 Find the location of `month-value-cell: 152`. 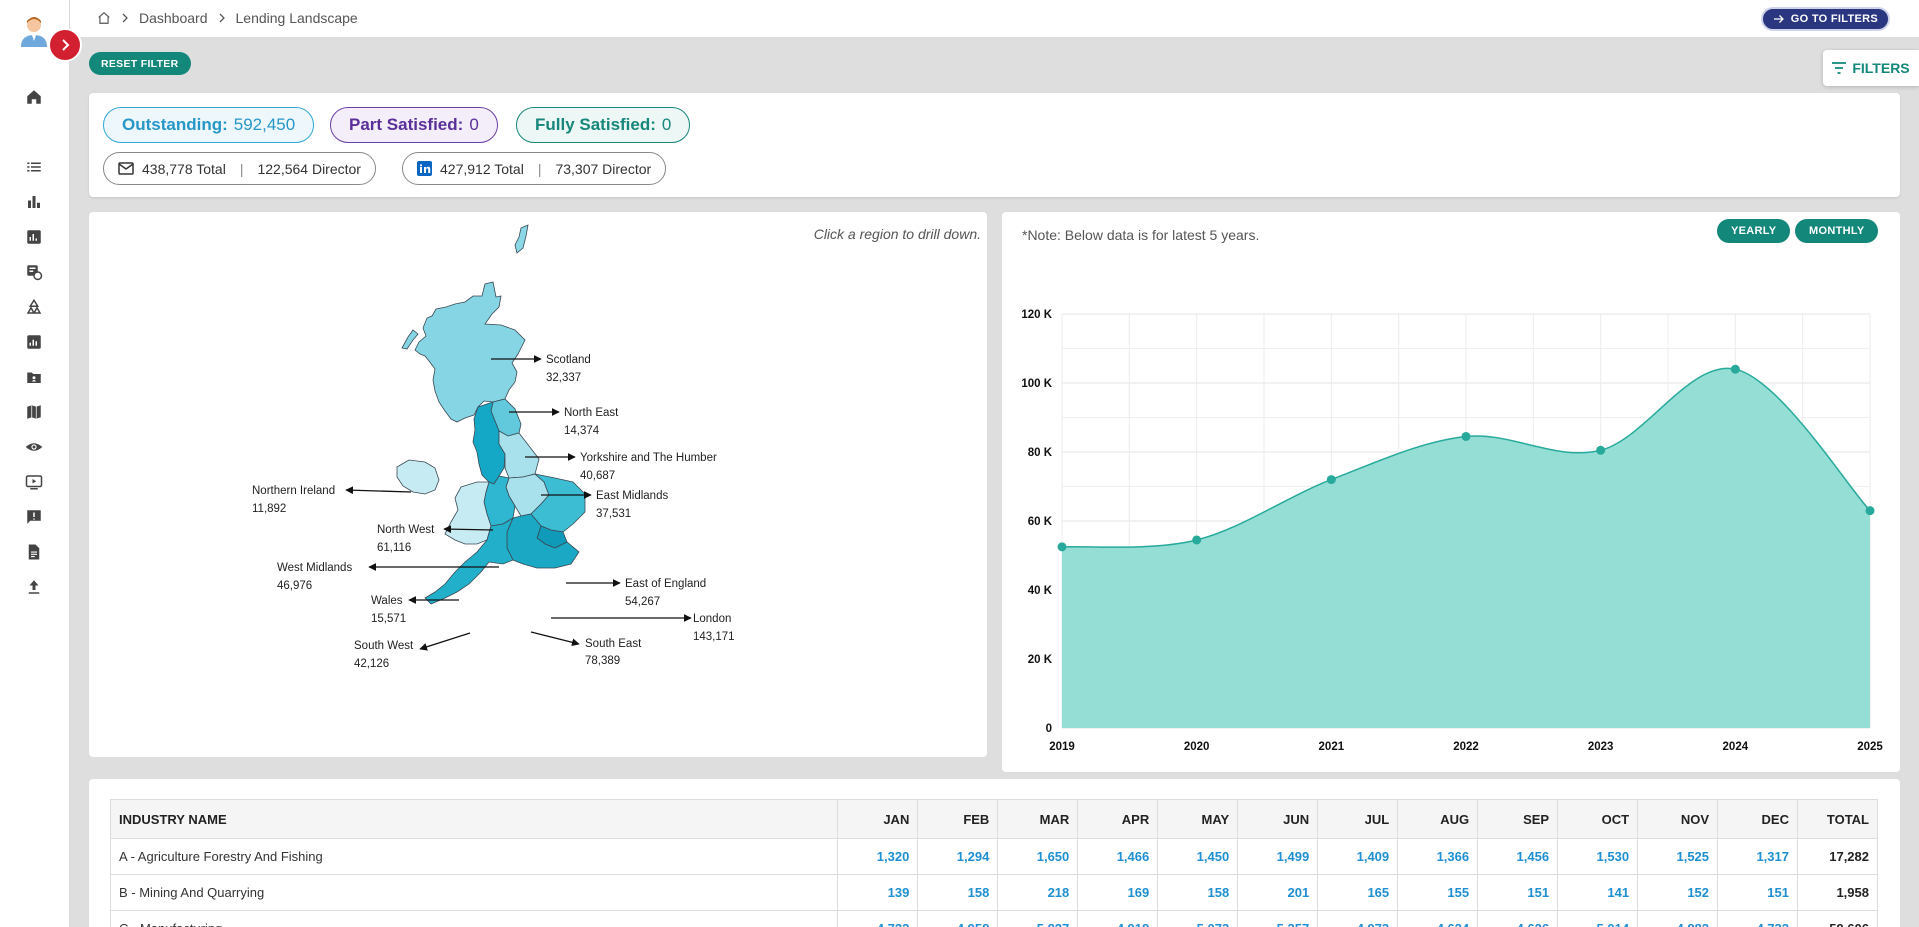

month-value-cell: 152 is located at coordinates (1678, 892).